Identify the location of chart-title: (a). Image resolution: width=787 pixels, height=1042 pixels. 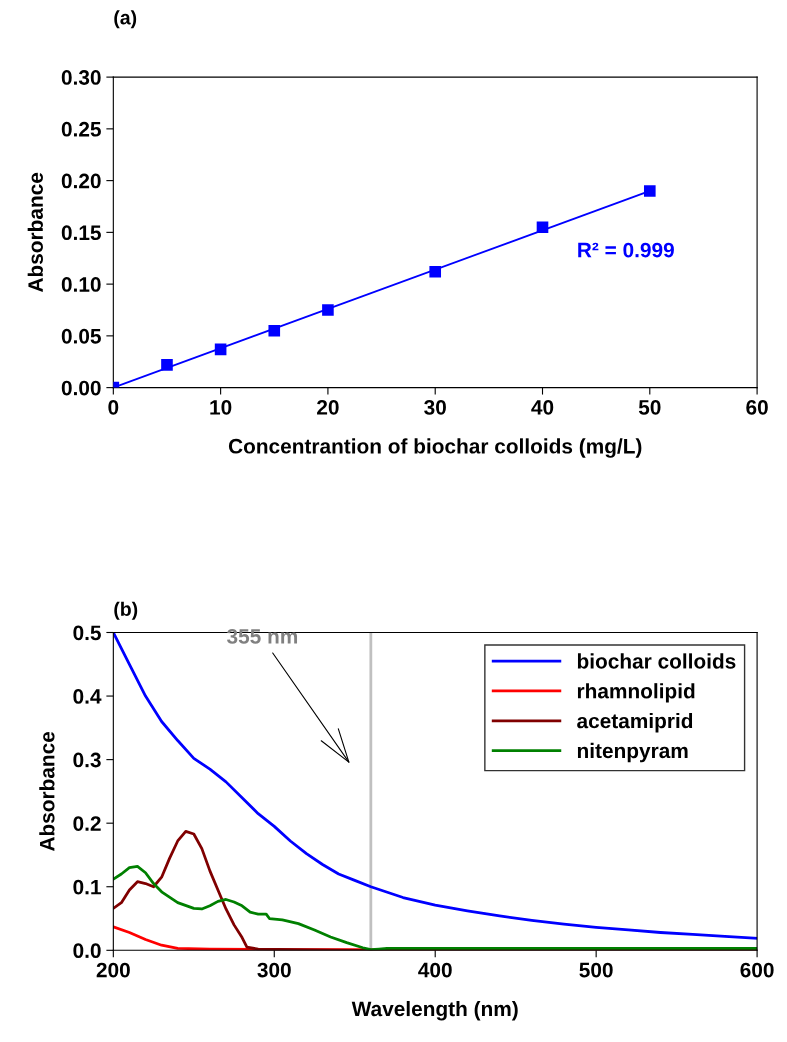
(125, 19).